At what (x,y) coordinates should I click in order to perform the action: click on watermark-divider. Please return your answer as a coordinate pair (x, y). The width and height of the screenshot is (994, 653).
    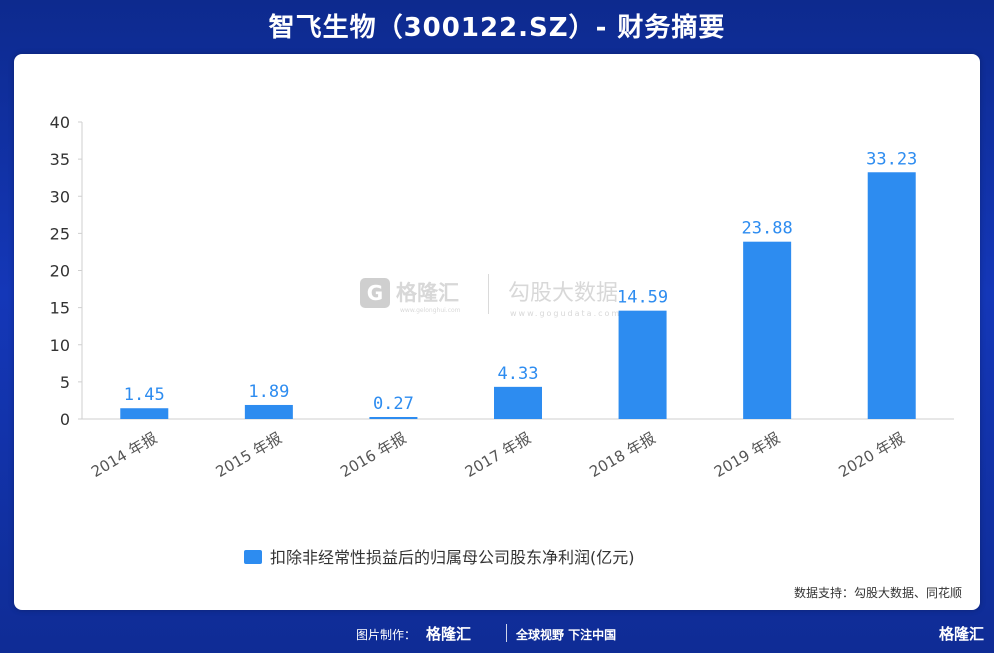
    Looking at the image, I should click on (488, 294).